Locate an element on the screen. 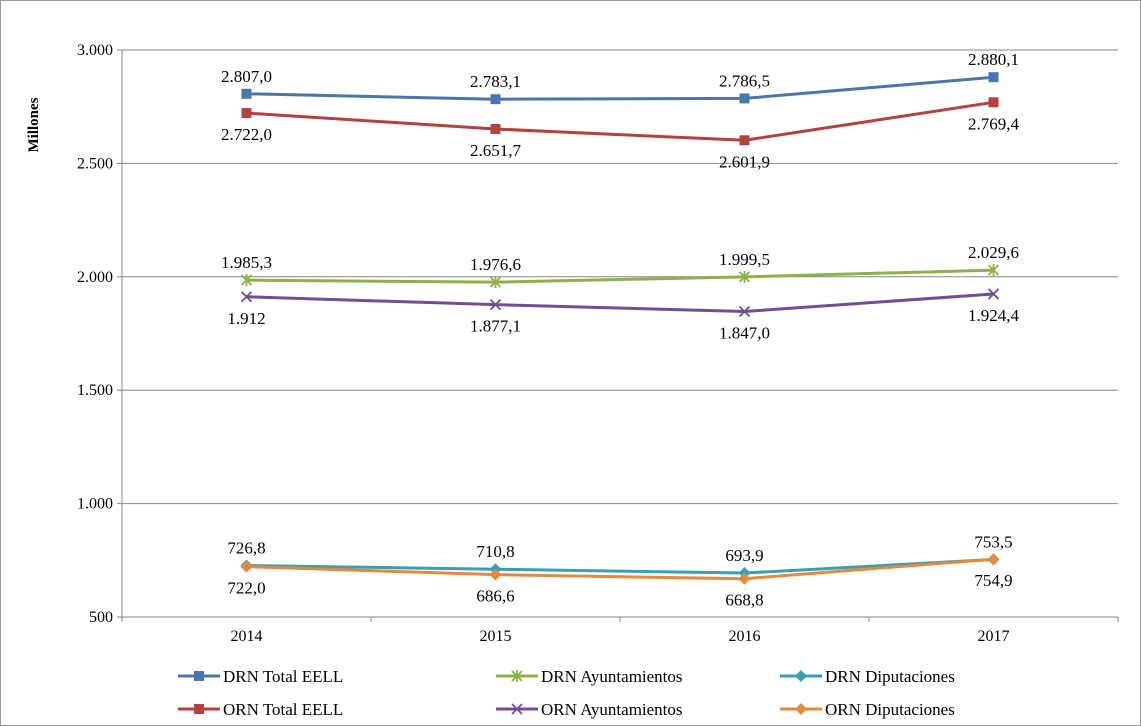 The height and width of the screenshot is (726, 1141). data-label: 2.880,1 is located at coordinates (993, 59).